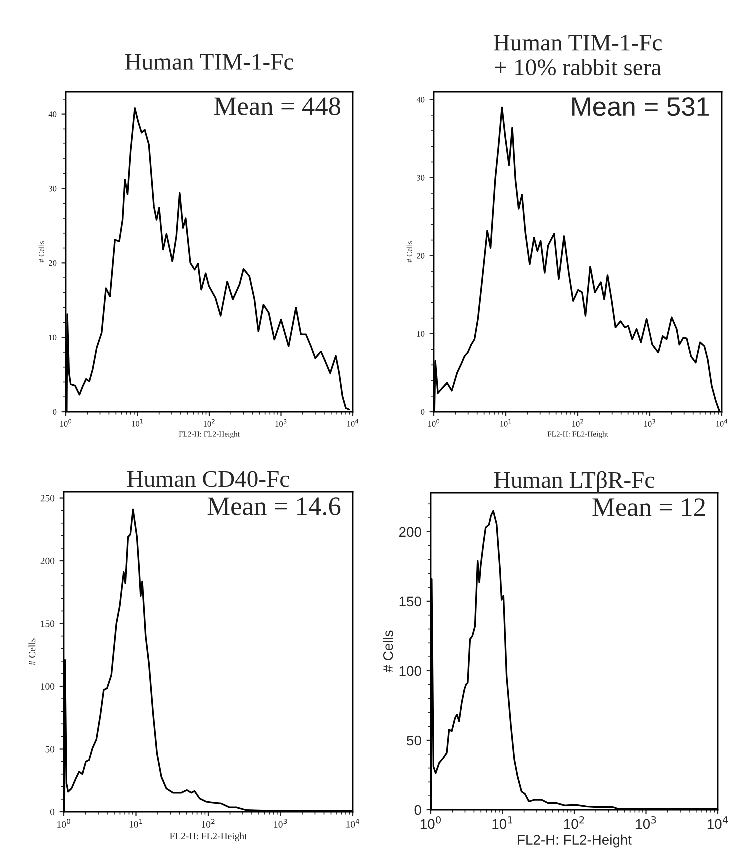 The width and height of the screenshot is (731, 863). What do you see at coordinates (209, 479) in the screenshot?
I see `chart-title: Human CD40-Fc` at bounding box center [209, 479].